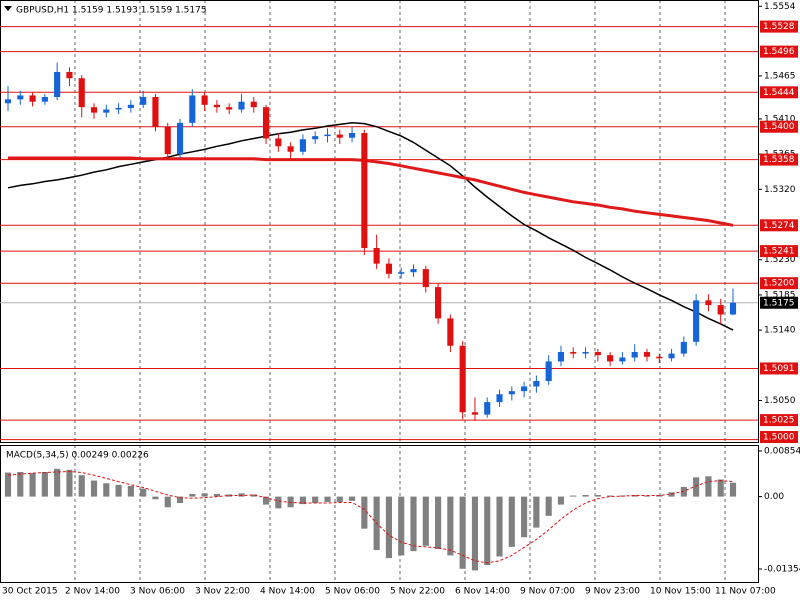 Image resolution: width=800 pixels, height=600 pixels. Describe the element at coordinates (779, 252) in the screenshot. I see `level-label: 1.5241` at that location.